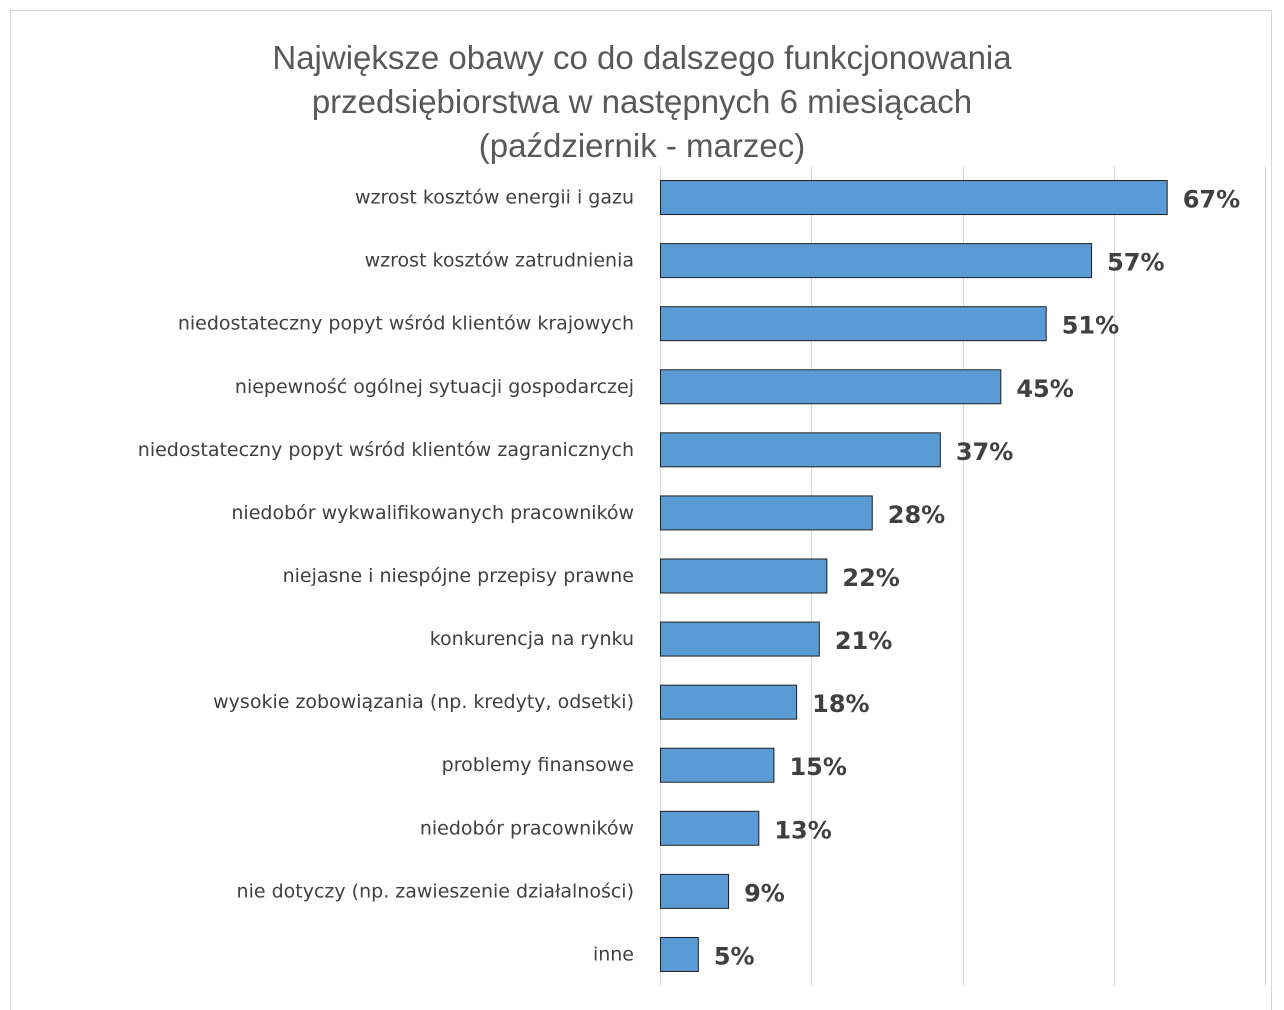 This screenshot has height=1010, width=1284. I want to click on value-label-10: 13%, so click(802, 830).